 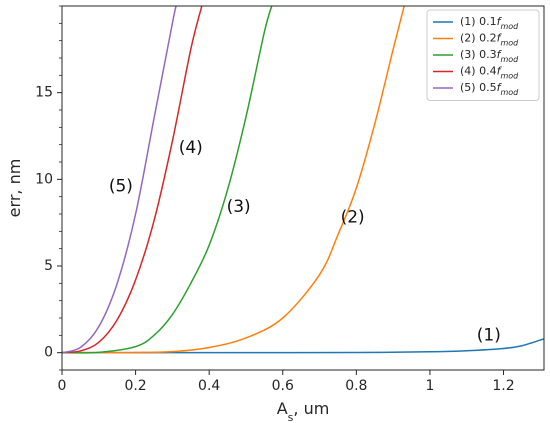 I want to click on legend-label-3: (3) 0.3fmod, so click(x=489, y=56).